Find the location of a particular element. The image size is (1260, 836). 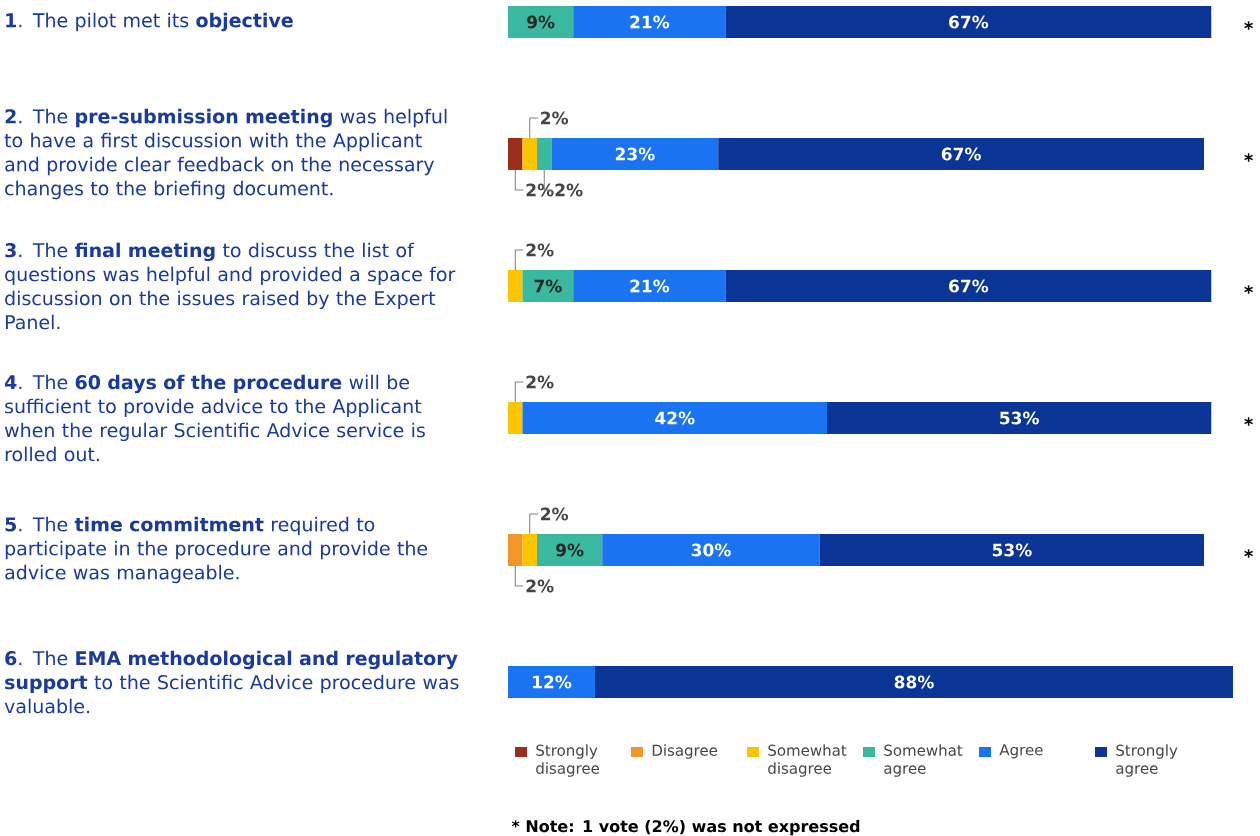

y-tick-label: 3. The final meeting to discuss the list of questions was helpful and provided a space for discussion on the issues raised by the Expert Panel. is located at coordinates (230, 286).